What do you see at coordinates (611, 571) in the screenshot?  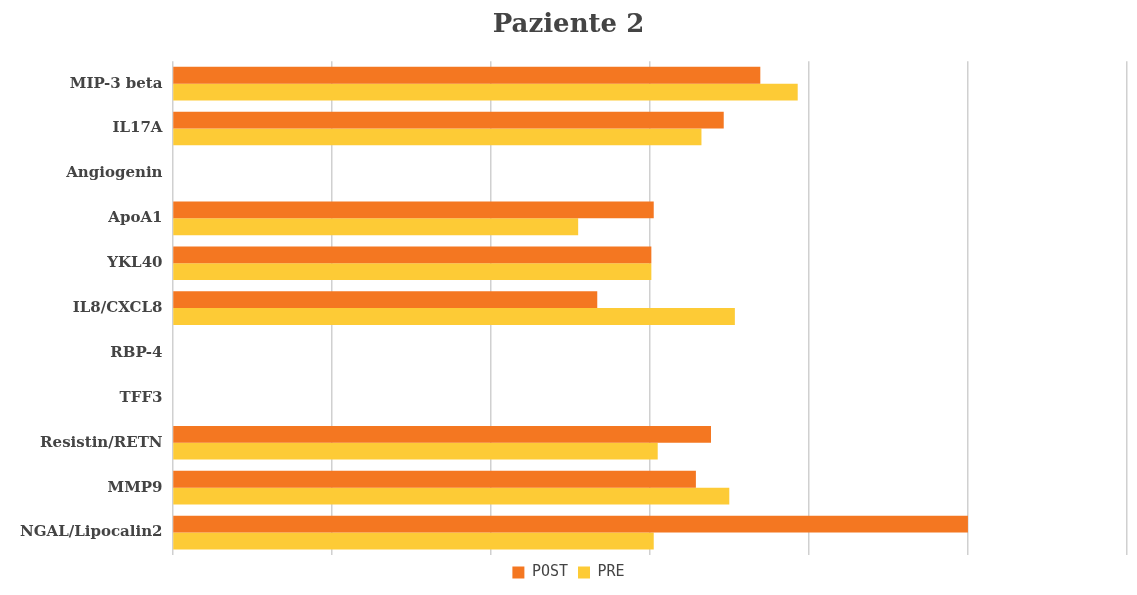 I see `legend-label: PRE` at bounding box center [611, 571].